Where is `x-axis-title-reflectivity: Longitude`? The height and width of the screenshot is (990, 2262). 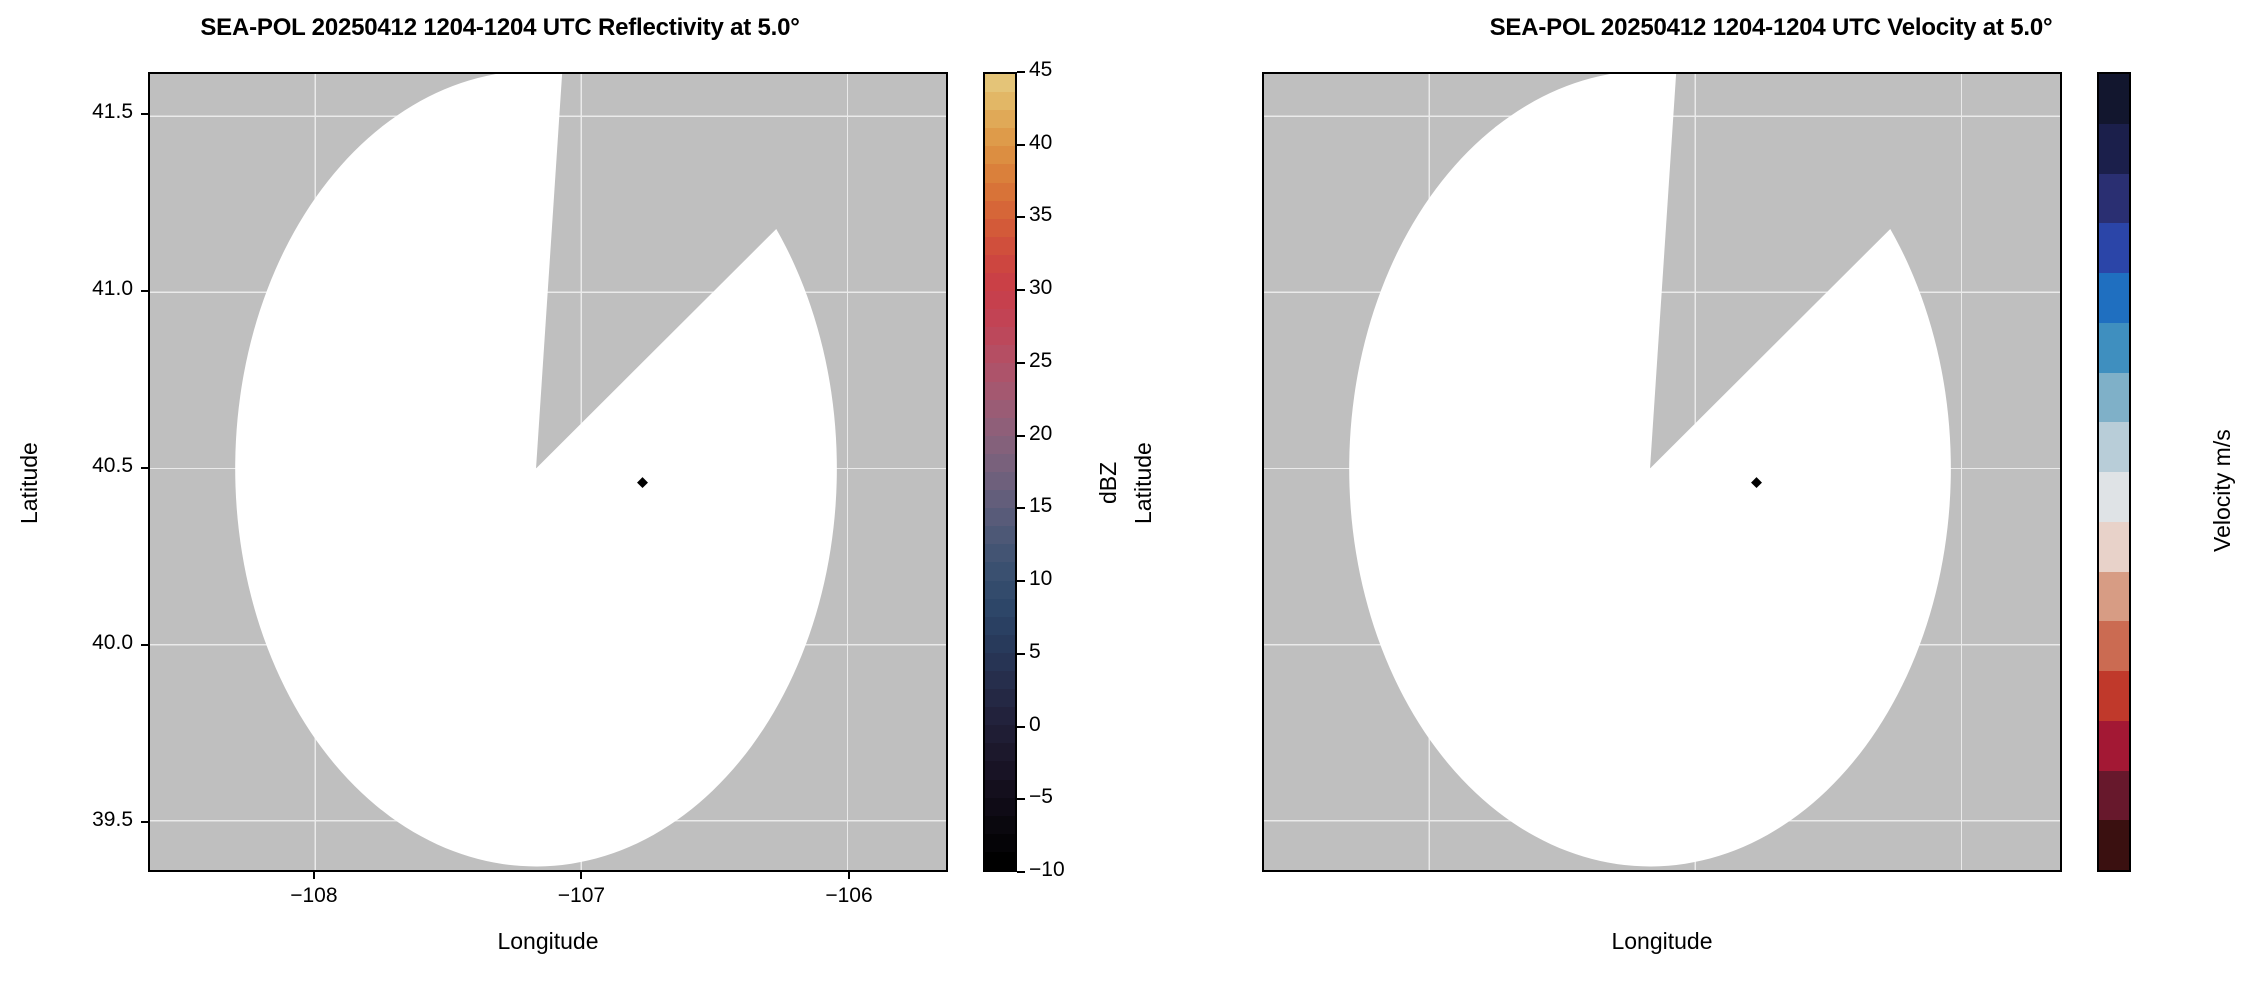
x-axis-title-reflectivity: Longitude is located at coordinates (548, 941).